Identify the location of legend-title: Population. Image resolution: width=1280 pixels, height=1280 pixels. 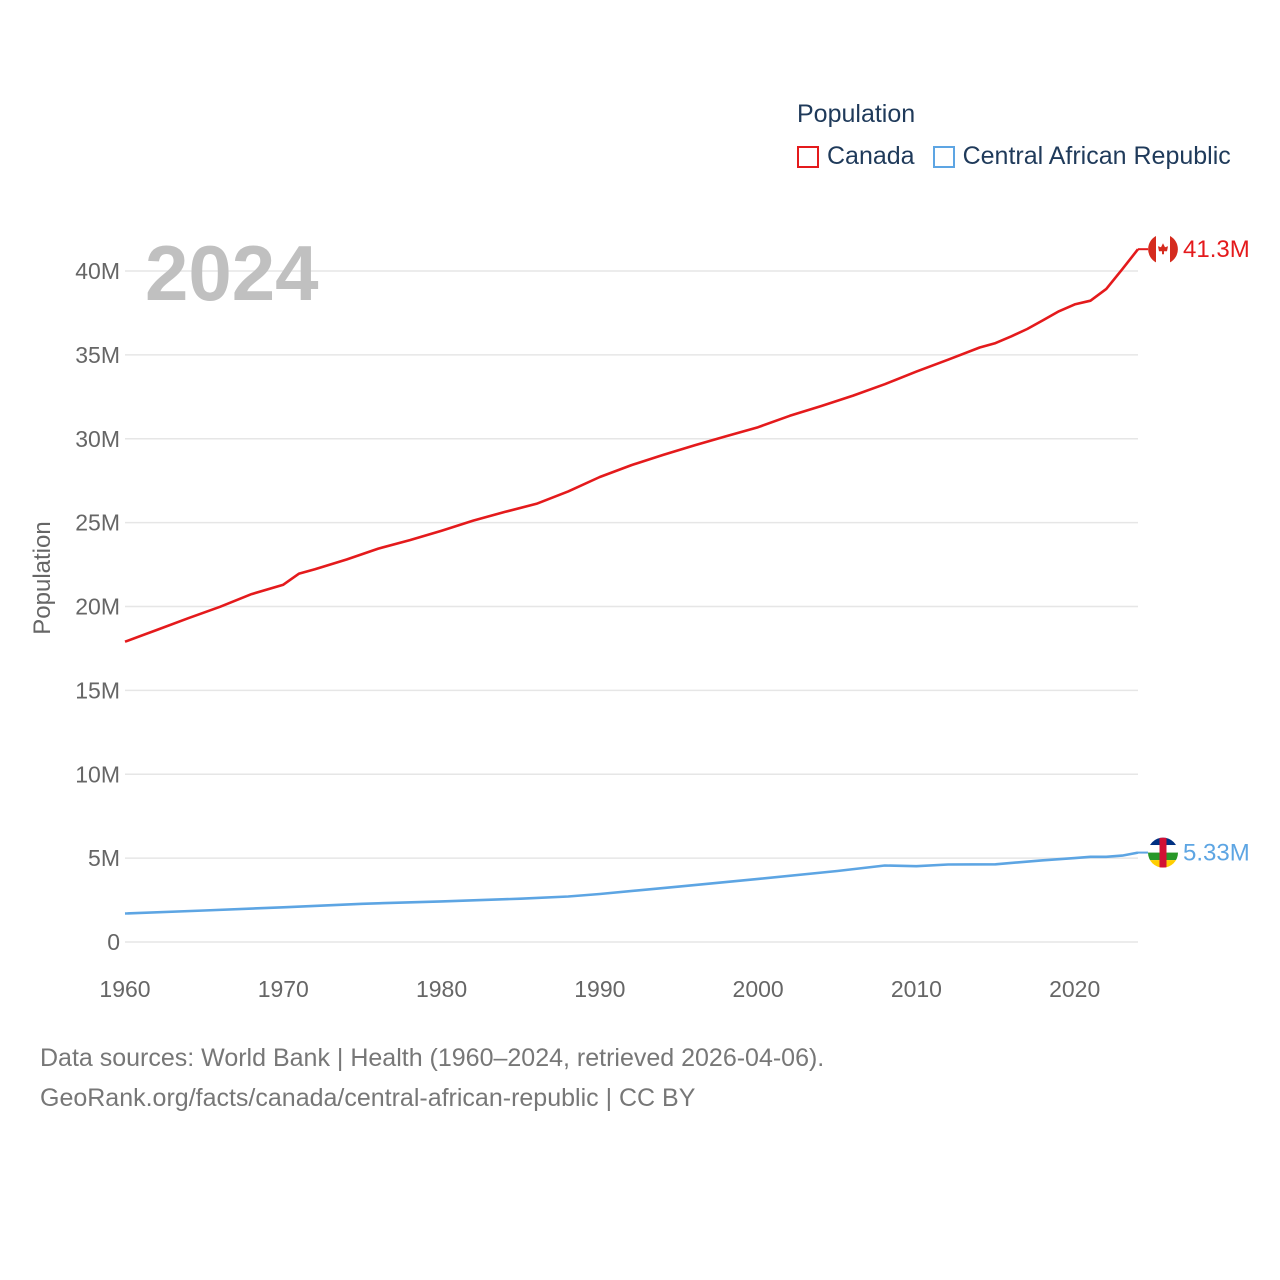
(856, 114).